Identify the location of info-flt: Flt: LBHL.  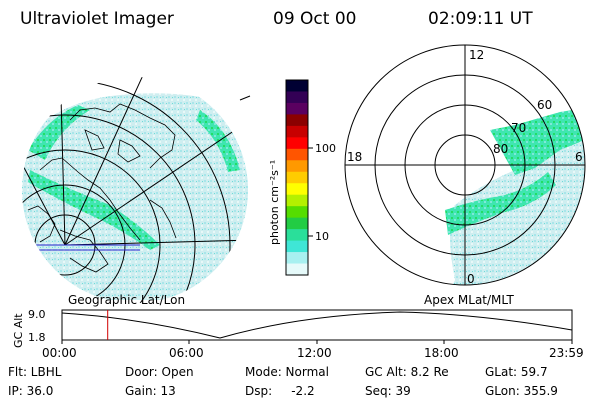
(35, 372).